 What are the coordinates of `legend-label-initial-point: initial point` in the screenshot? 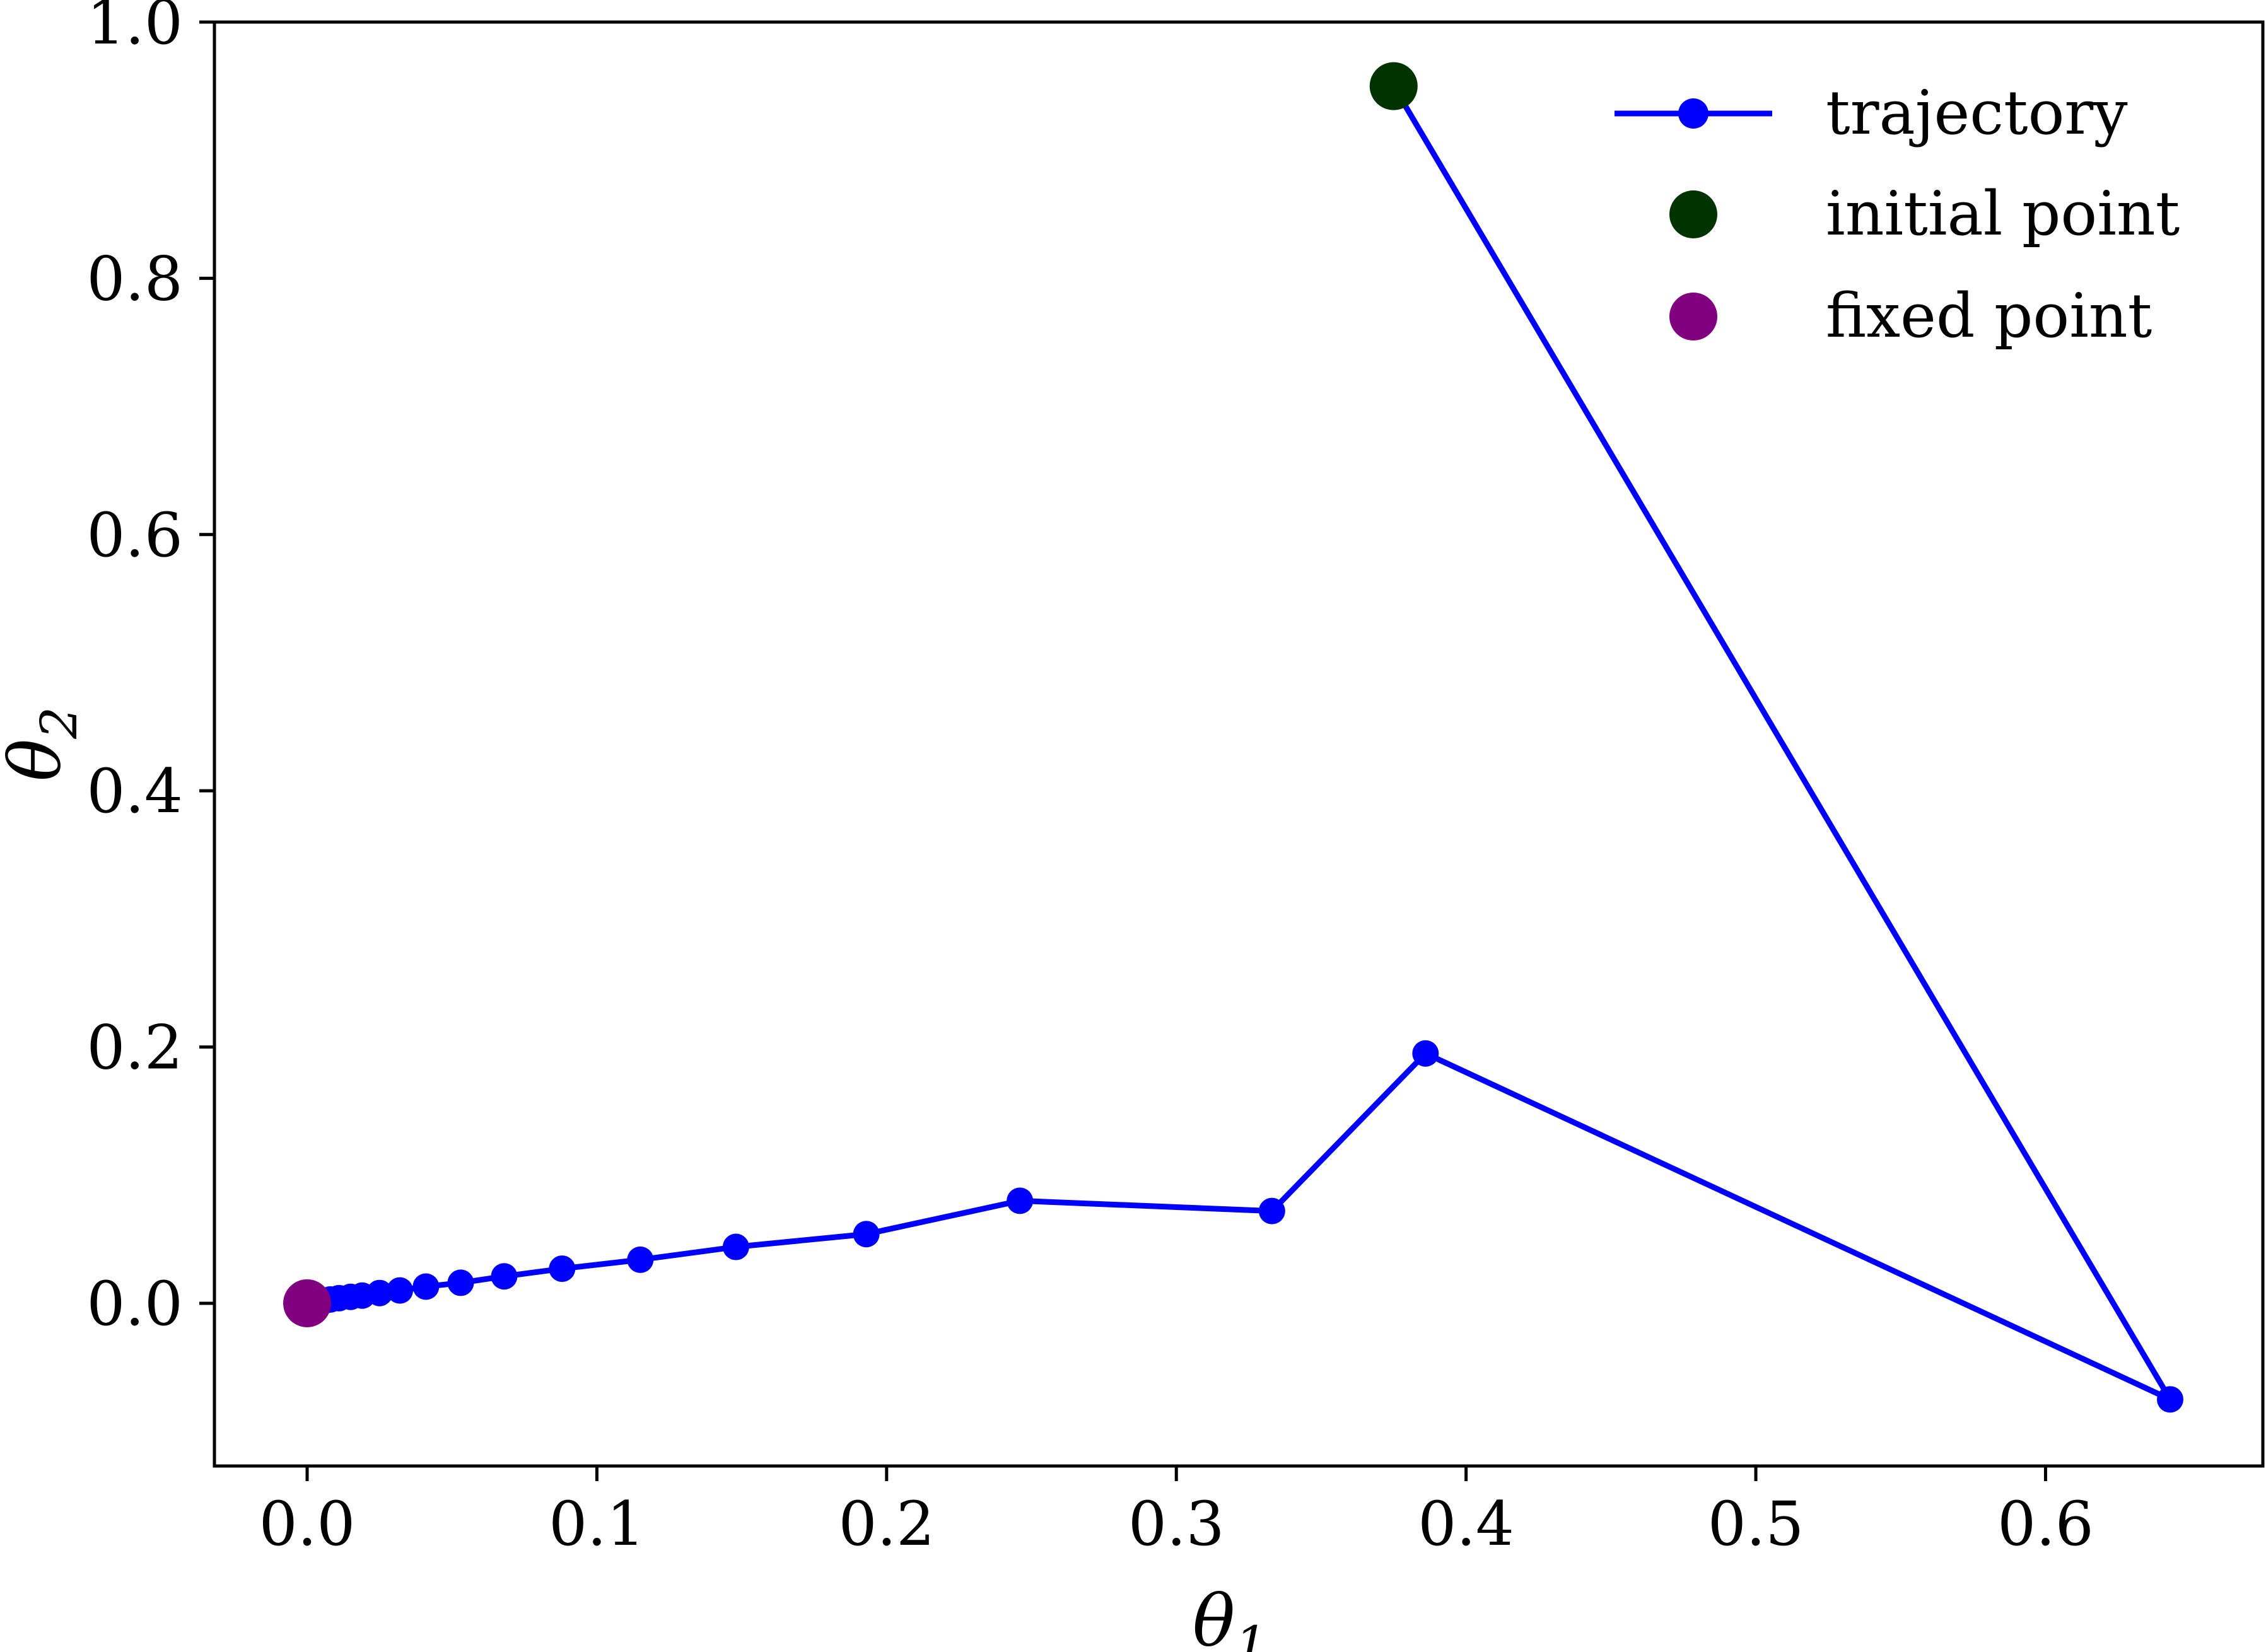 It's located at (2003, 213).